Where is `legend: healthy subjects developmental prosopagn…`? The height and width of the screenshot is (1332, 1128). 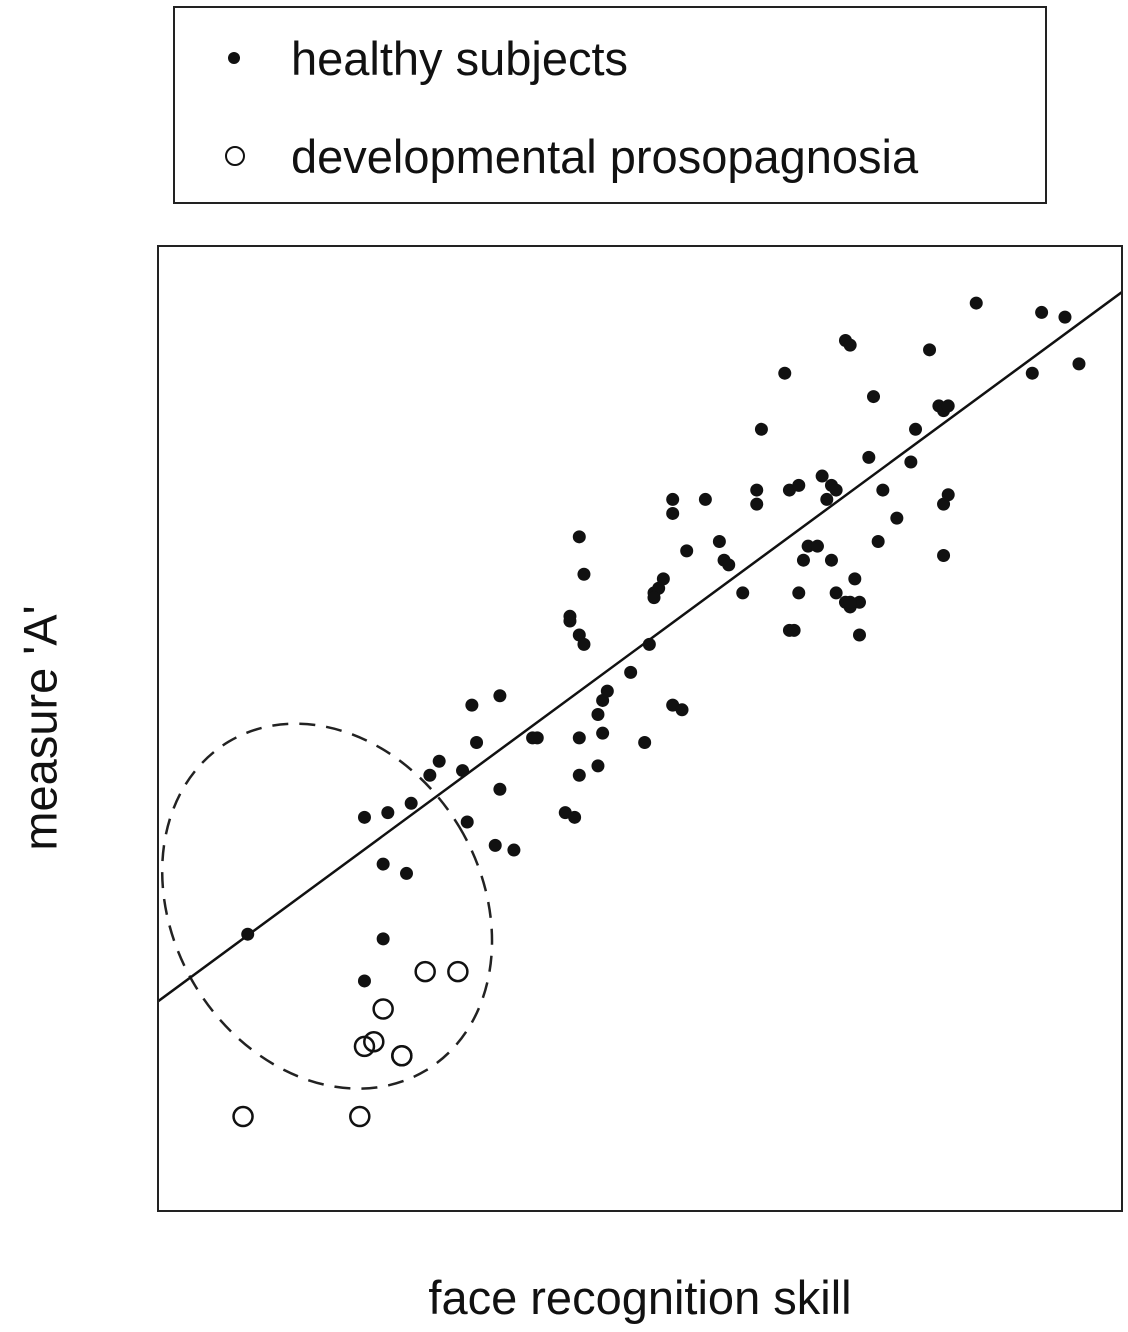
legend: healthy subjects developmental prosopagn… is located at coordinates (610, 105).